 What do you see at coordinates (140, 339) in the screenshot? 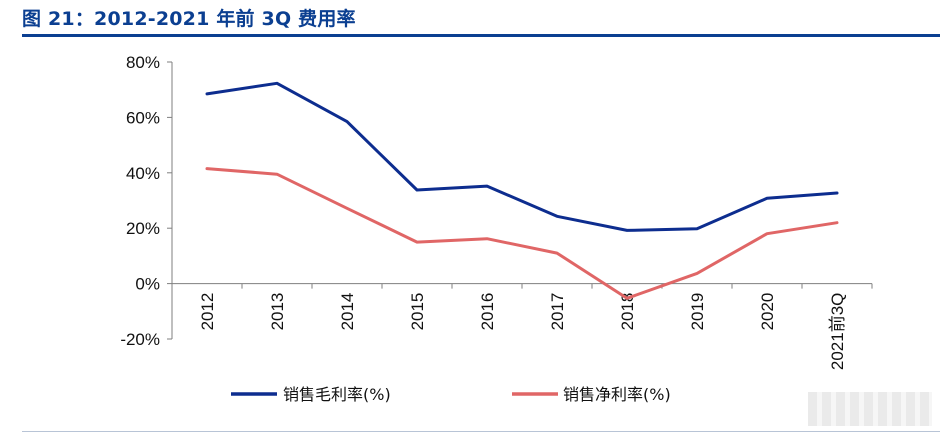
I see `y-tick-label: -20%` at bounding box center [140, 339].